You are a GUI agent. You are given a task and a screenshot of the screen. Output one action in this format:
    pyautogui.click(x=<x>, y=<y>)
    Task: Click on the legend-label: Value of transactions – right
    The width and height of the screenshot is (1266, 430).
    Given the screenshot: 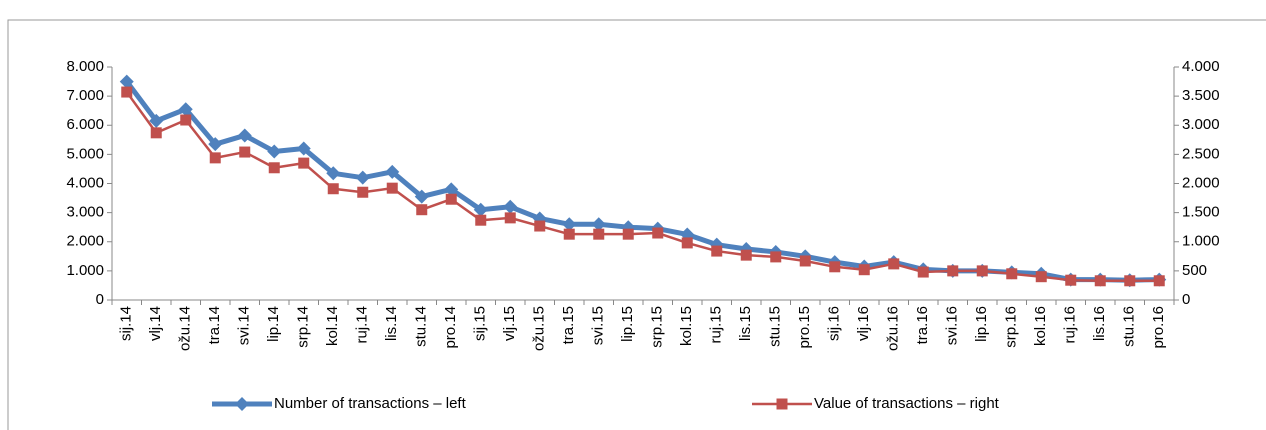 What is the action you would take?
    pyautogui.click(x=907, y=403)
    